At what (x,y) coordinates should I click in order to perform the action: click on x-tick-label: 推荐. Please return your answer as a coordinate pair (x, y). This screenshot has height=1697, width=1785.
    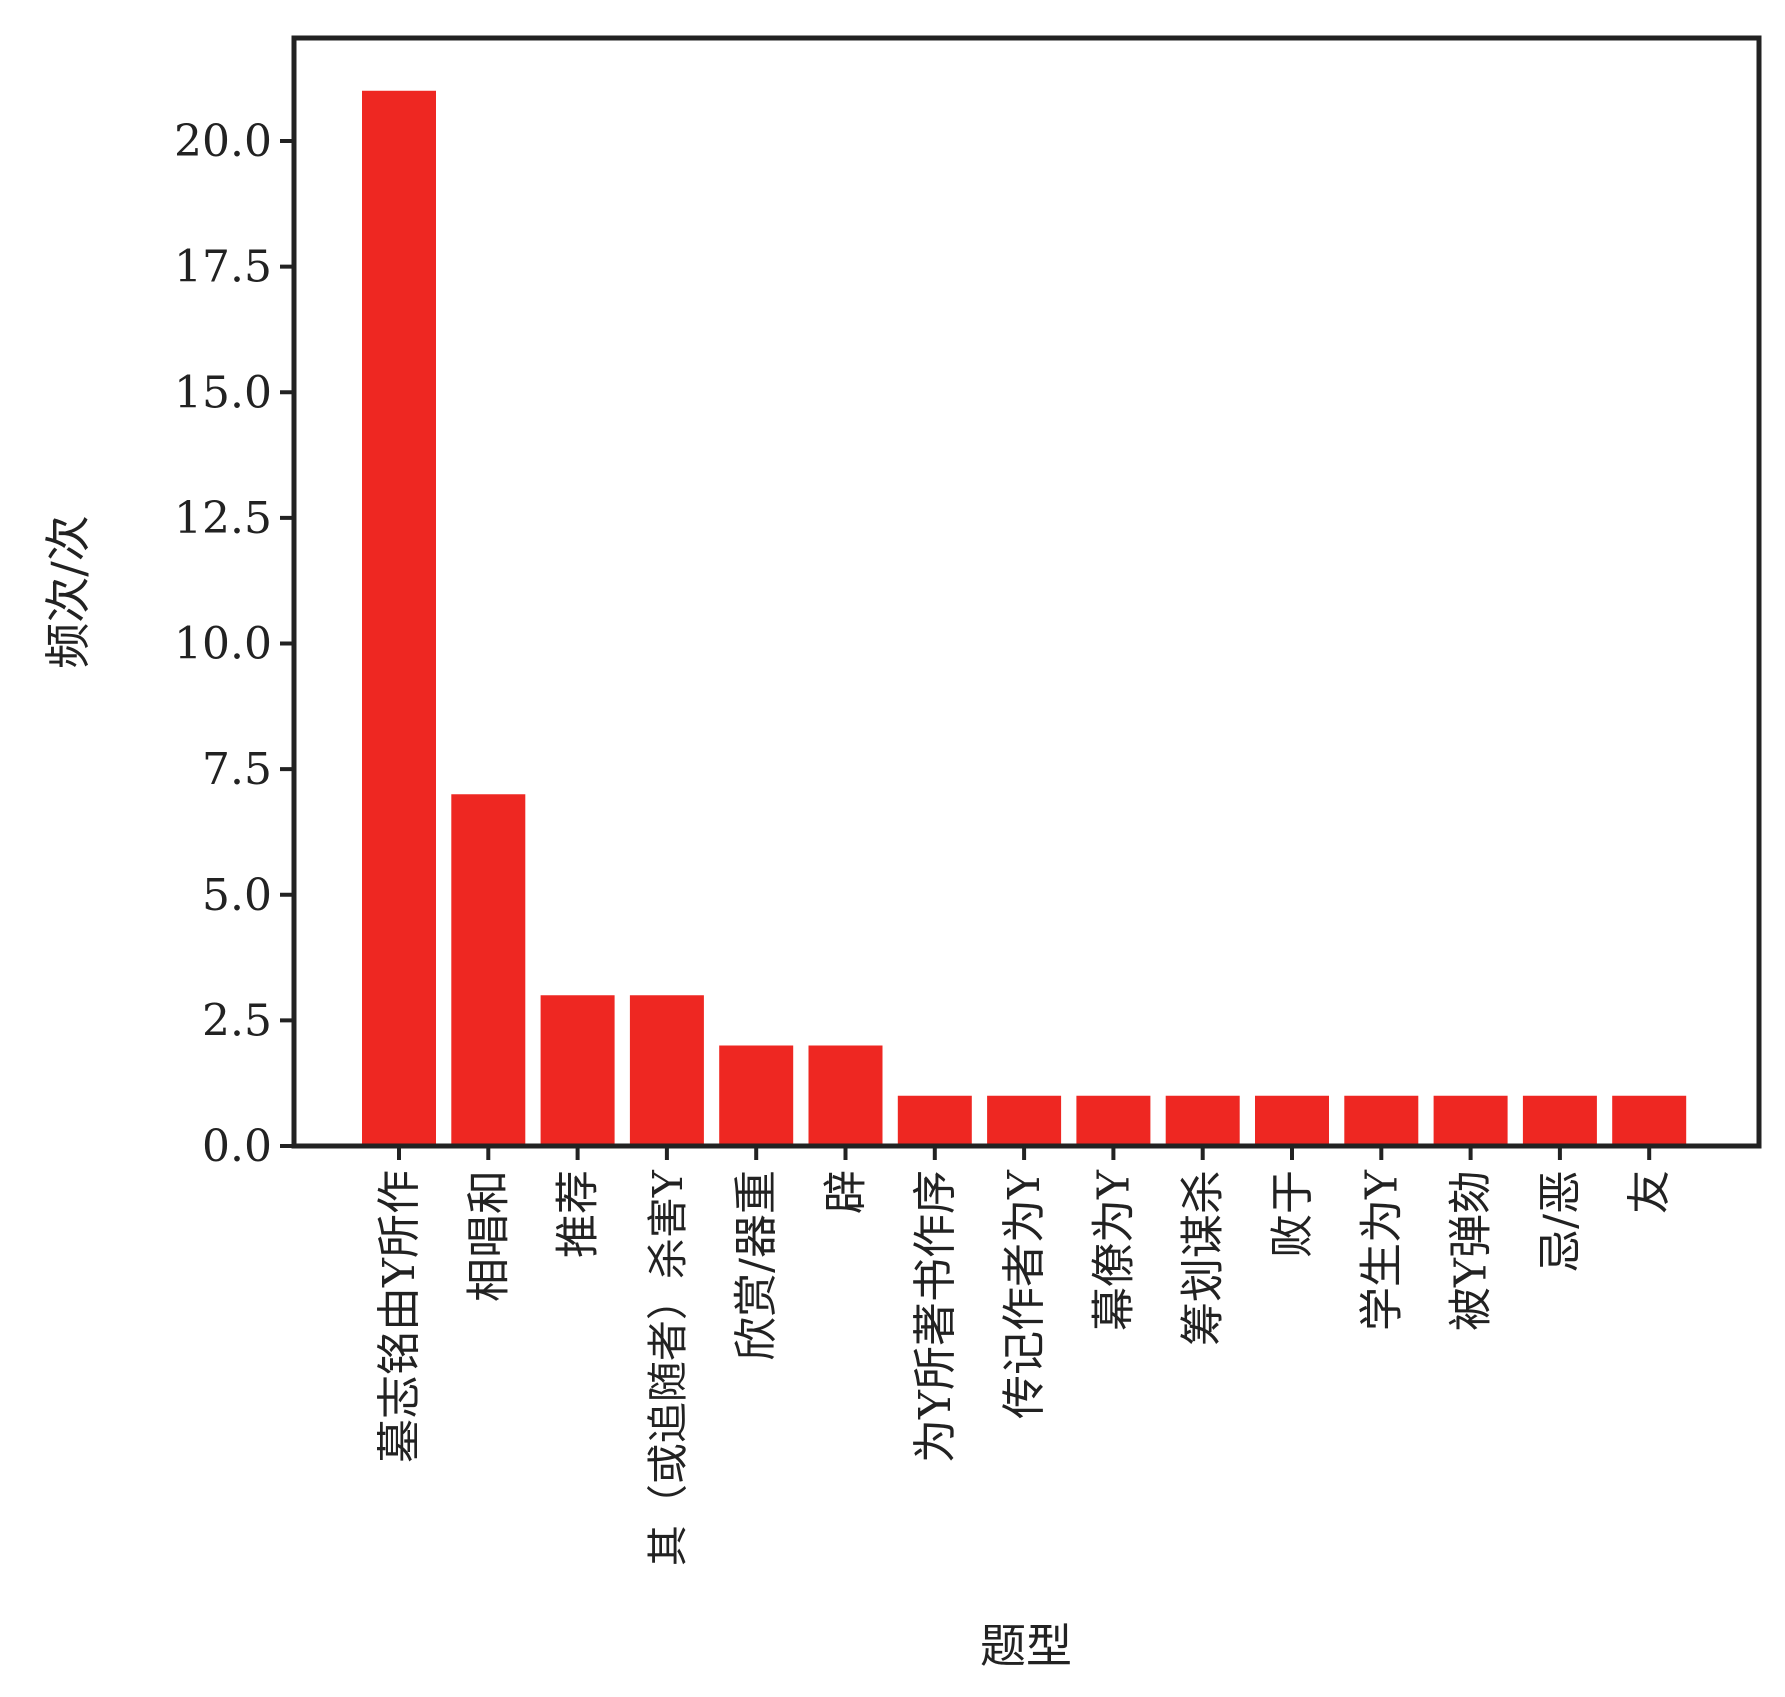
    Looking at the image, I should click on (578, 1214).